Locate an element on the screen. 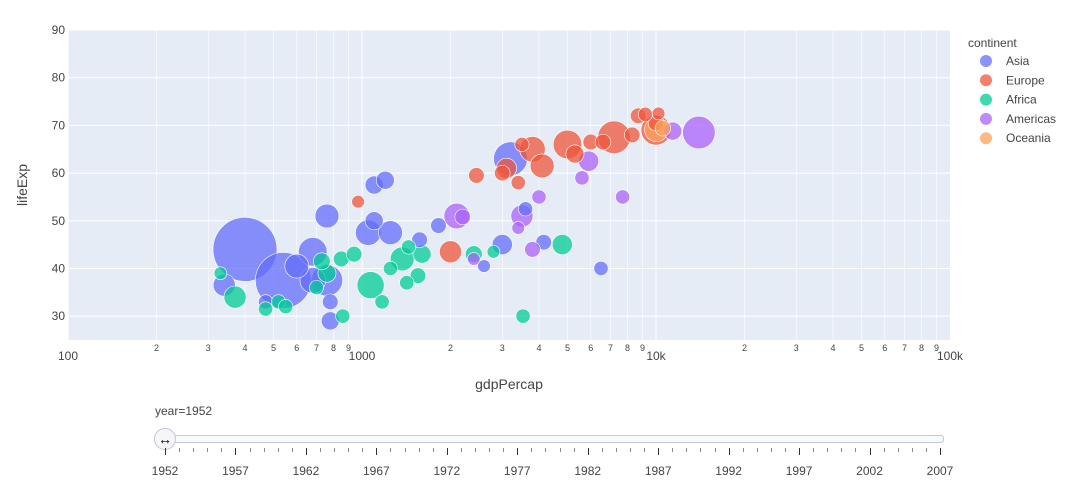 This screenshot has width=1080, height=504. y-tick-label: 70 is located at coordinates (59, 125).